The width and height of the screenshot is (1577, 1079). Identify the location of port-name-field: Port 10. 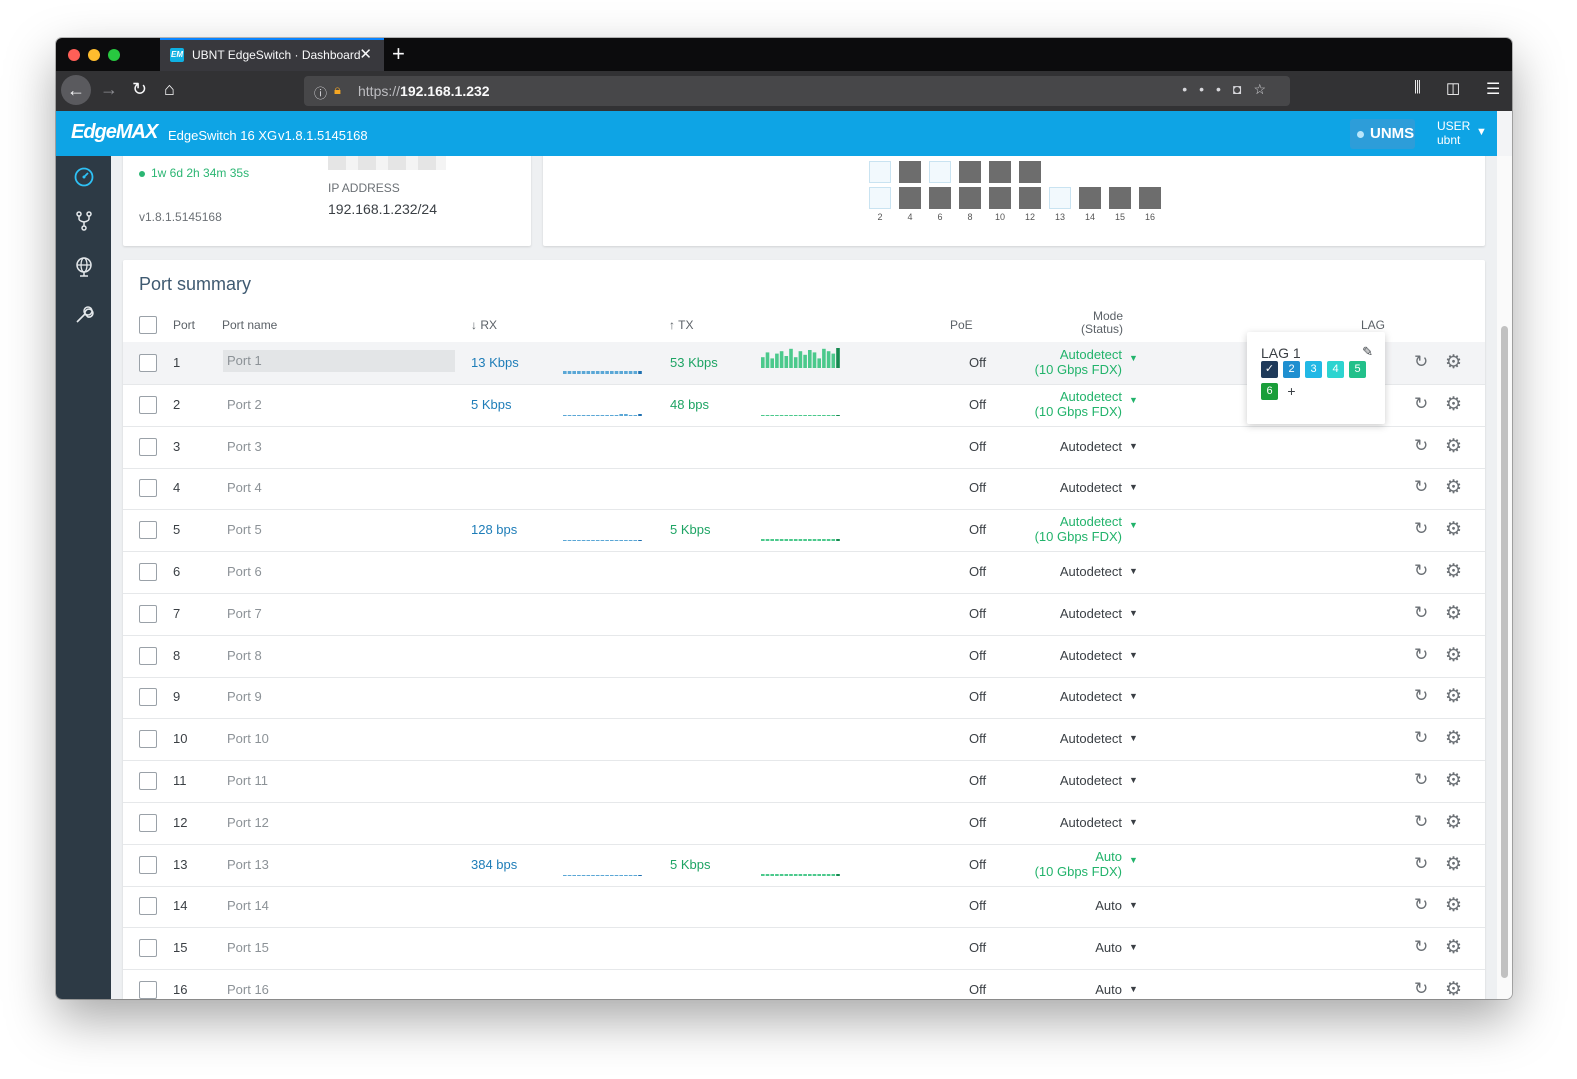
(248, 739).